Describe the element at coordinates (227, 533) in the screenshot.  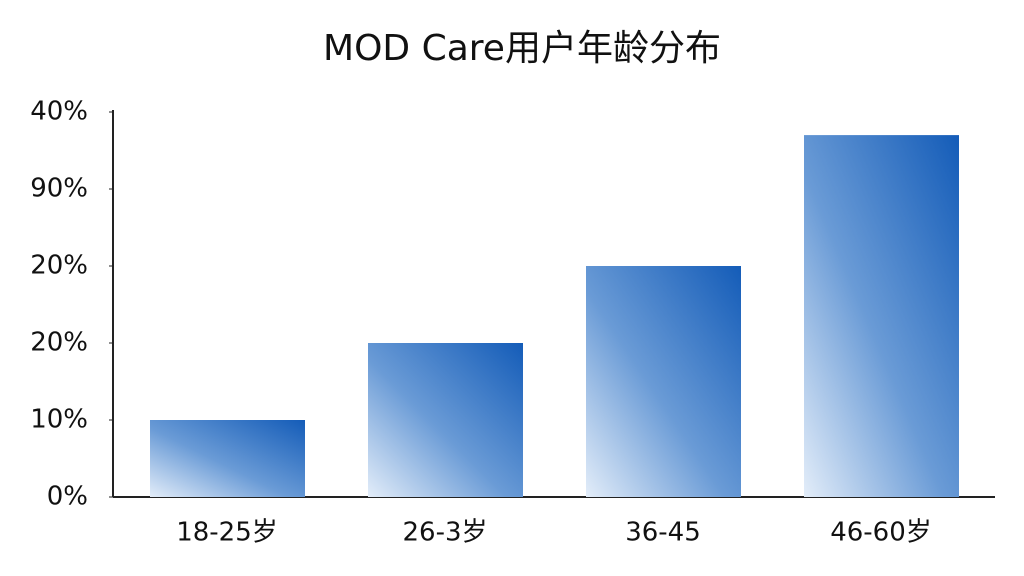
I see `x-tick-label: 18-25岁` at that location.